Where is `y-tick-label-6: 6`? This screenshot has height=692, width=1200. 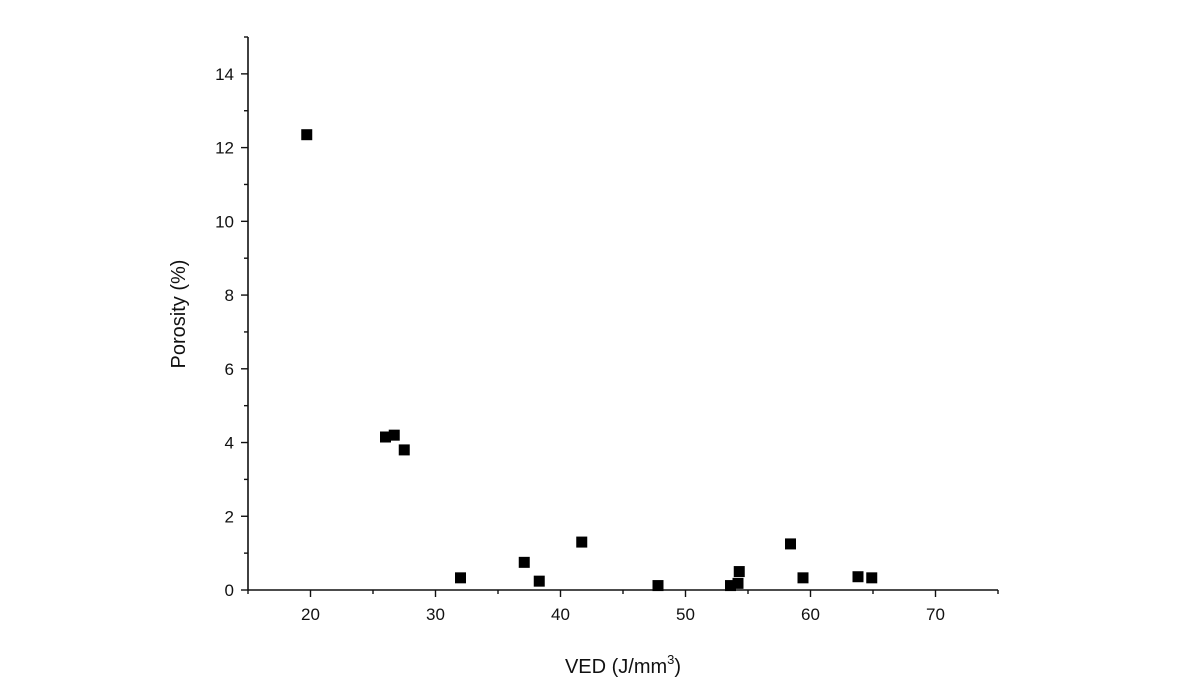 y-tick-label-6: 6 is located at coordinates (229, 369).